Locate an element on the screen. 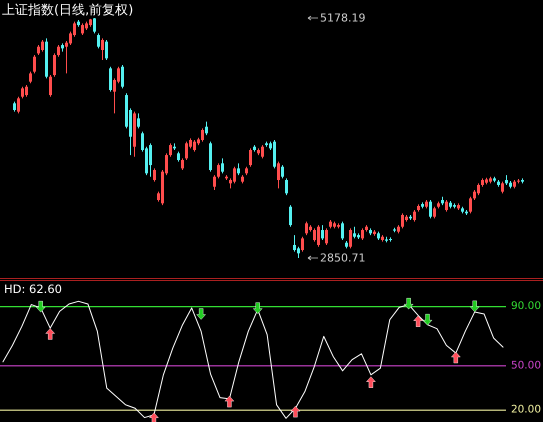 The height and width of the screenshot is (422, 543). annotation: HD: 62.60 is located at coordinates (33, 289).